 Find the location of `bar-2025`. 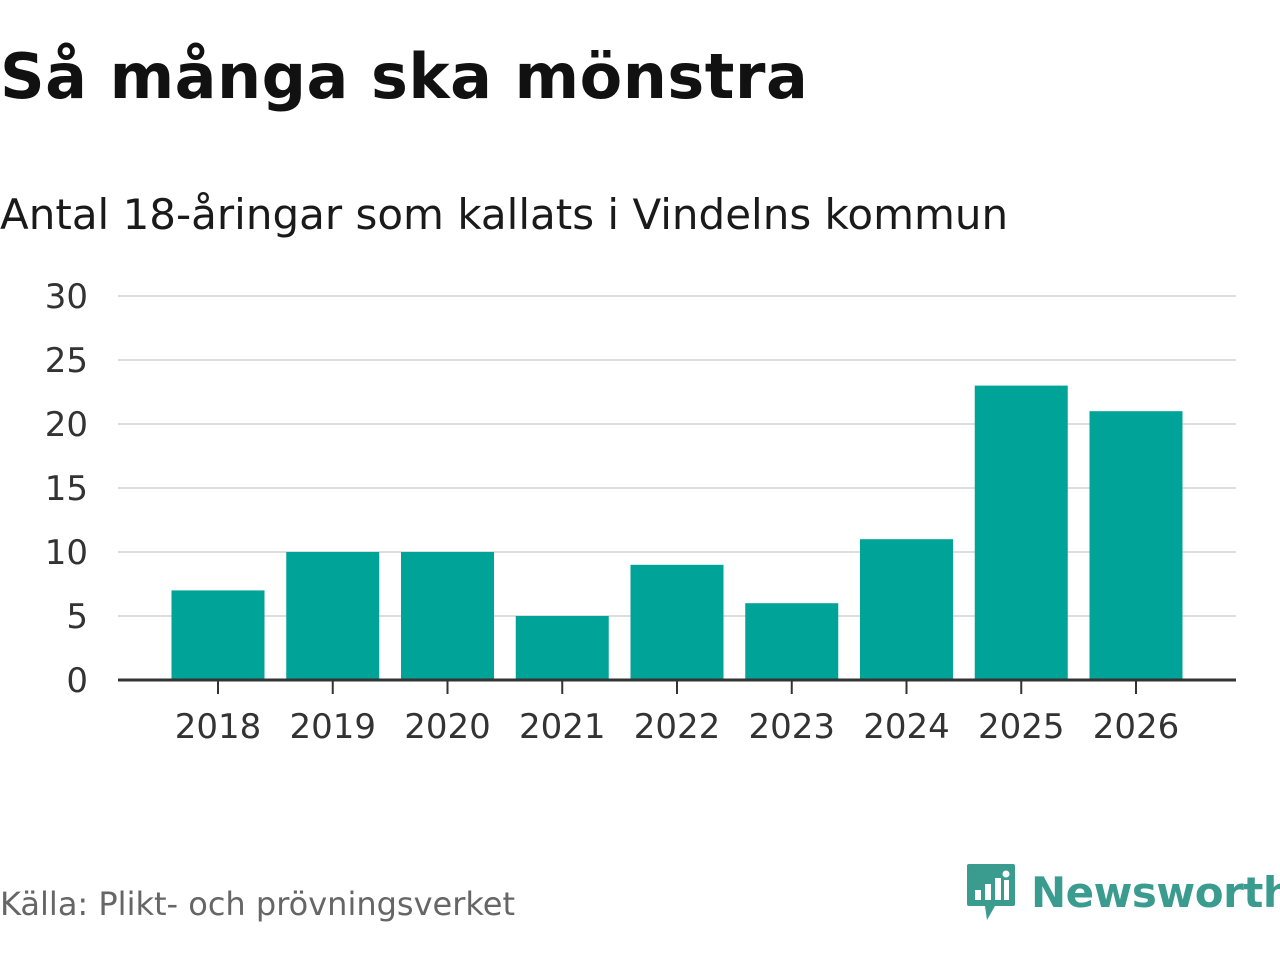

bar-2025 is located at coordinates (1021, 532).